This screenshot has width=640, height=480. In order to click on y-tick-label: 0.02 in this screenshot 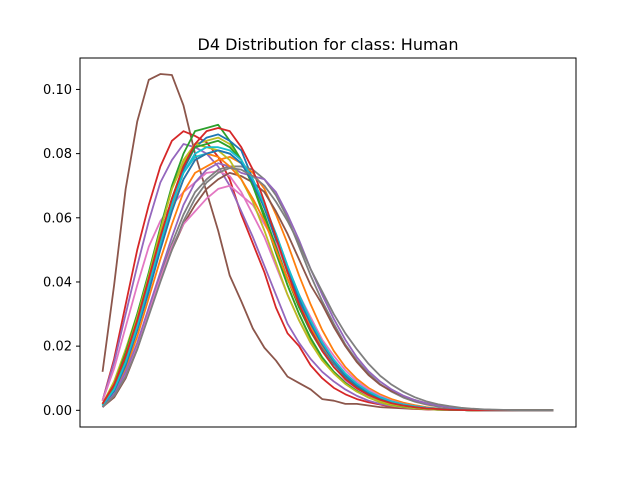, I will do `click(57, 347)`.